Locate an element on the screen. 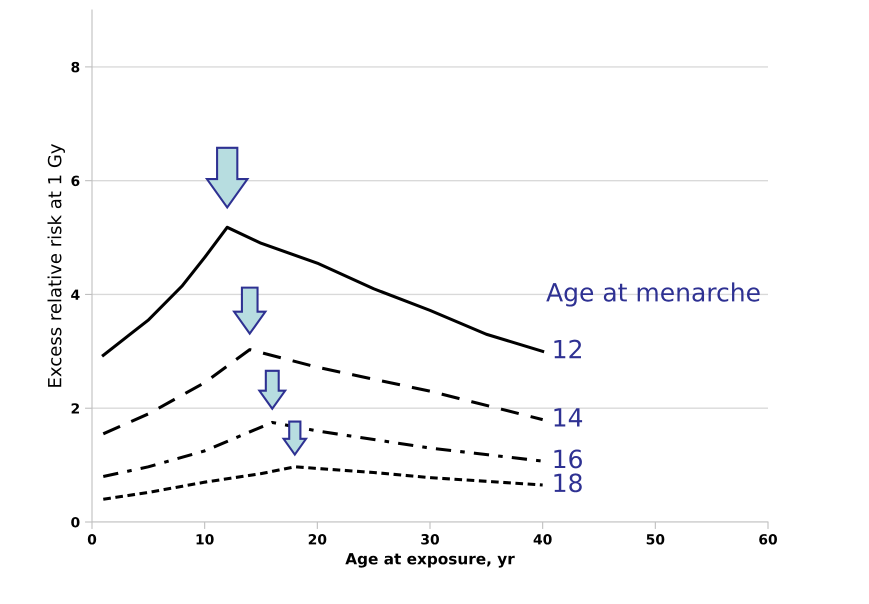  x-tick-label: 50 is located at coordinates (655, 539).